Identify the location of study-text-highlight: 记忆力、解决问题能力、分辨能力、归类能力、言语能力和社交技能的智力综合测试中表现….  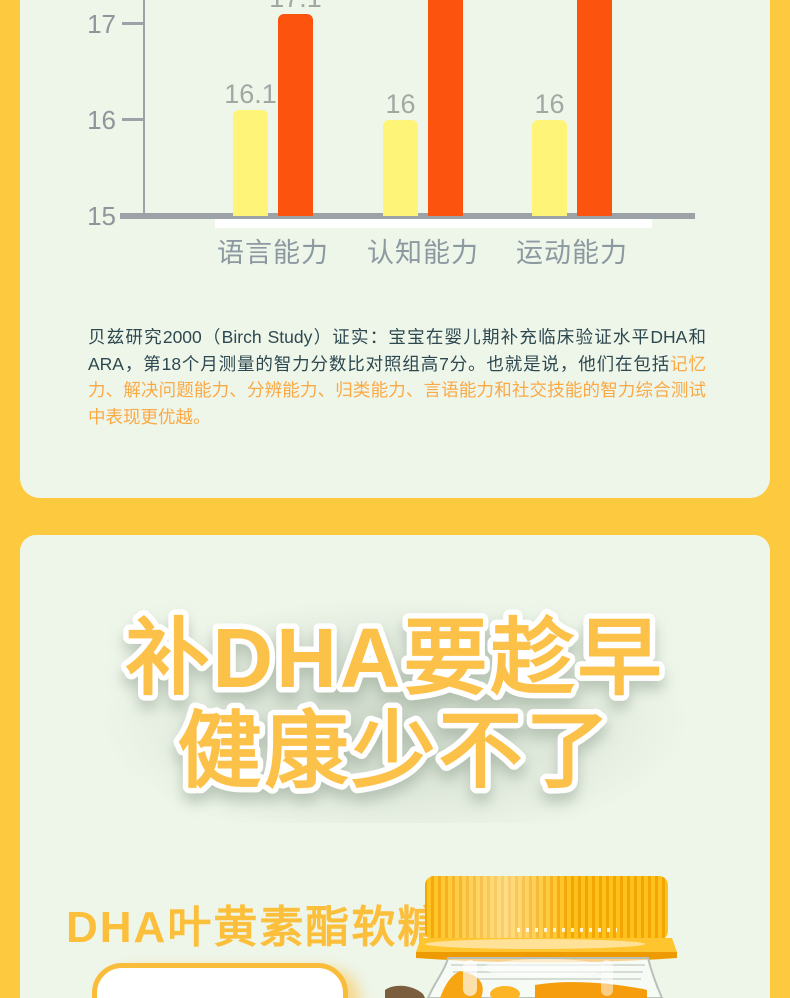
(397, 390).